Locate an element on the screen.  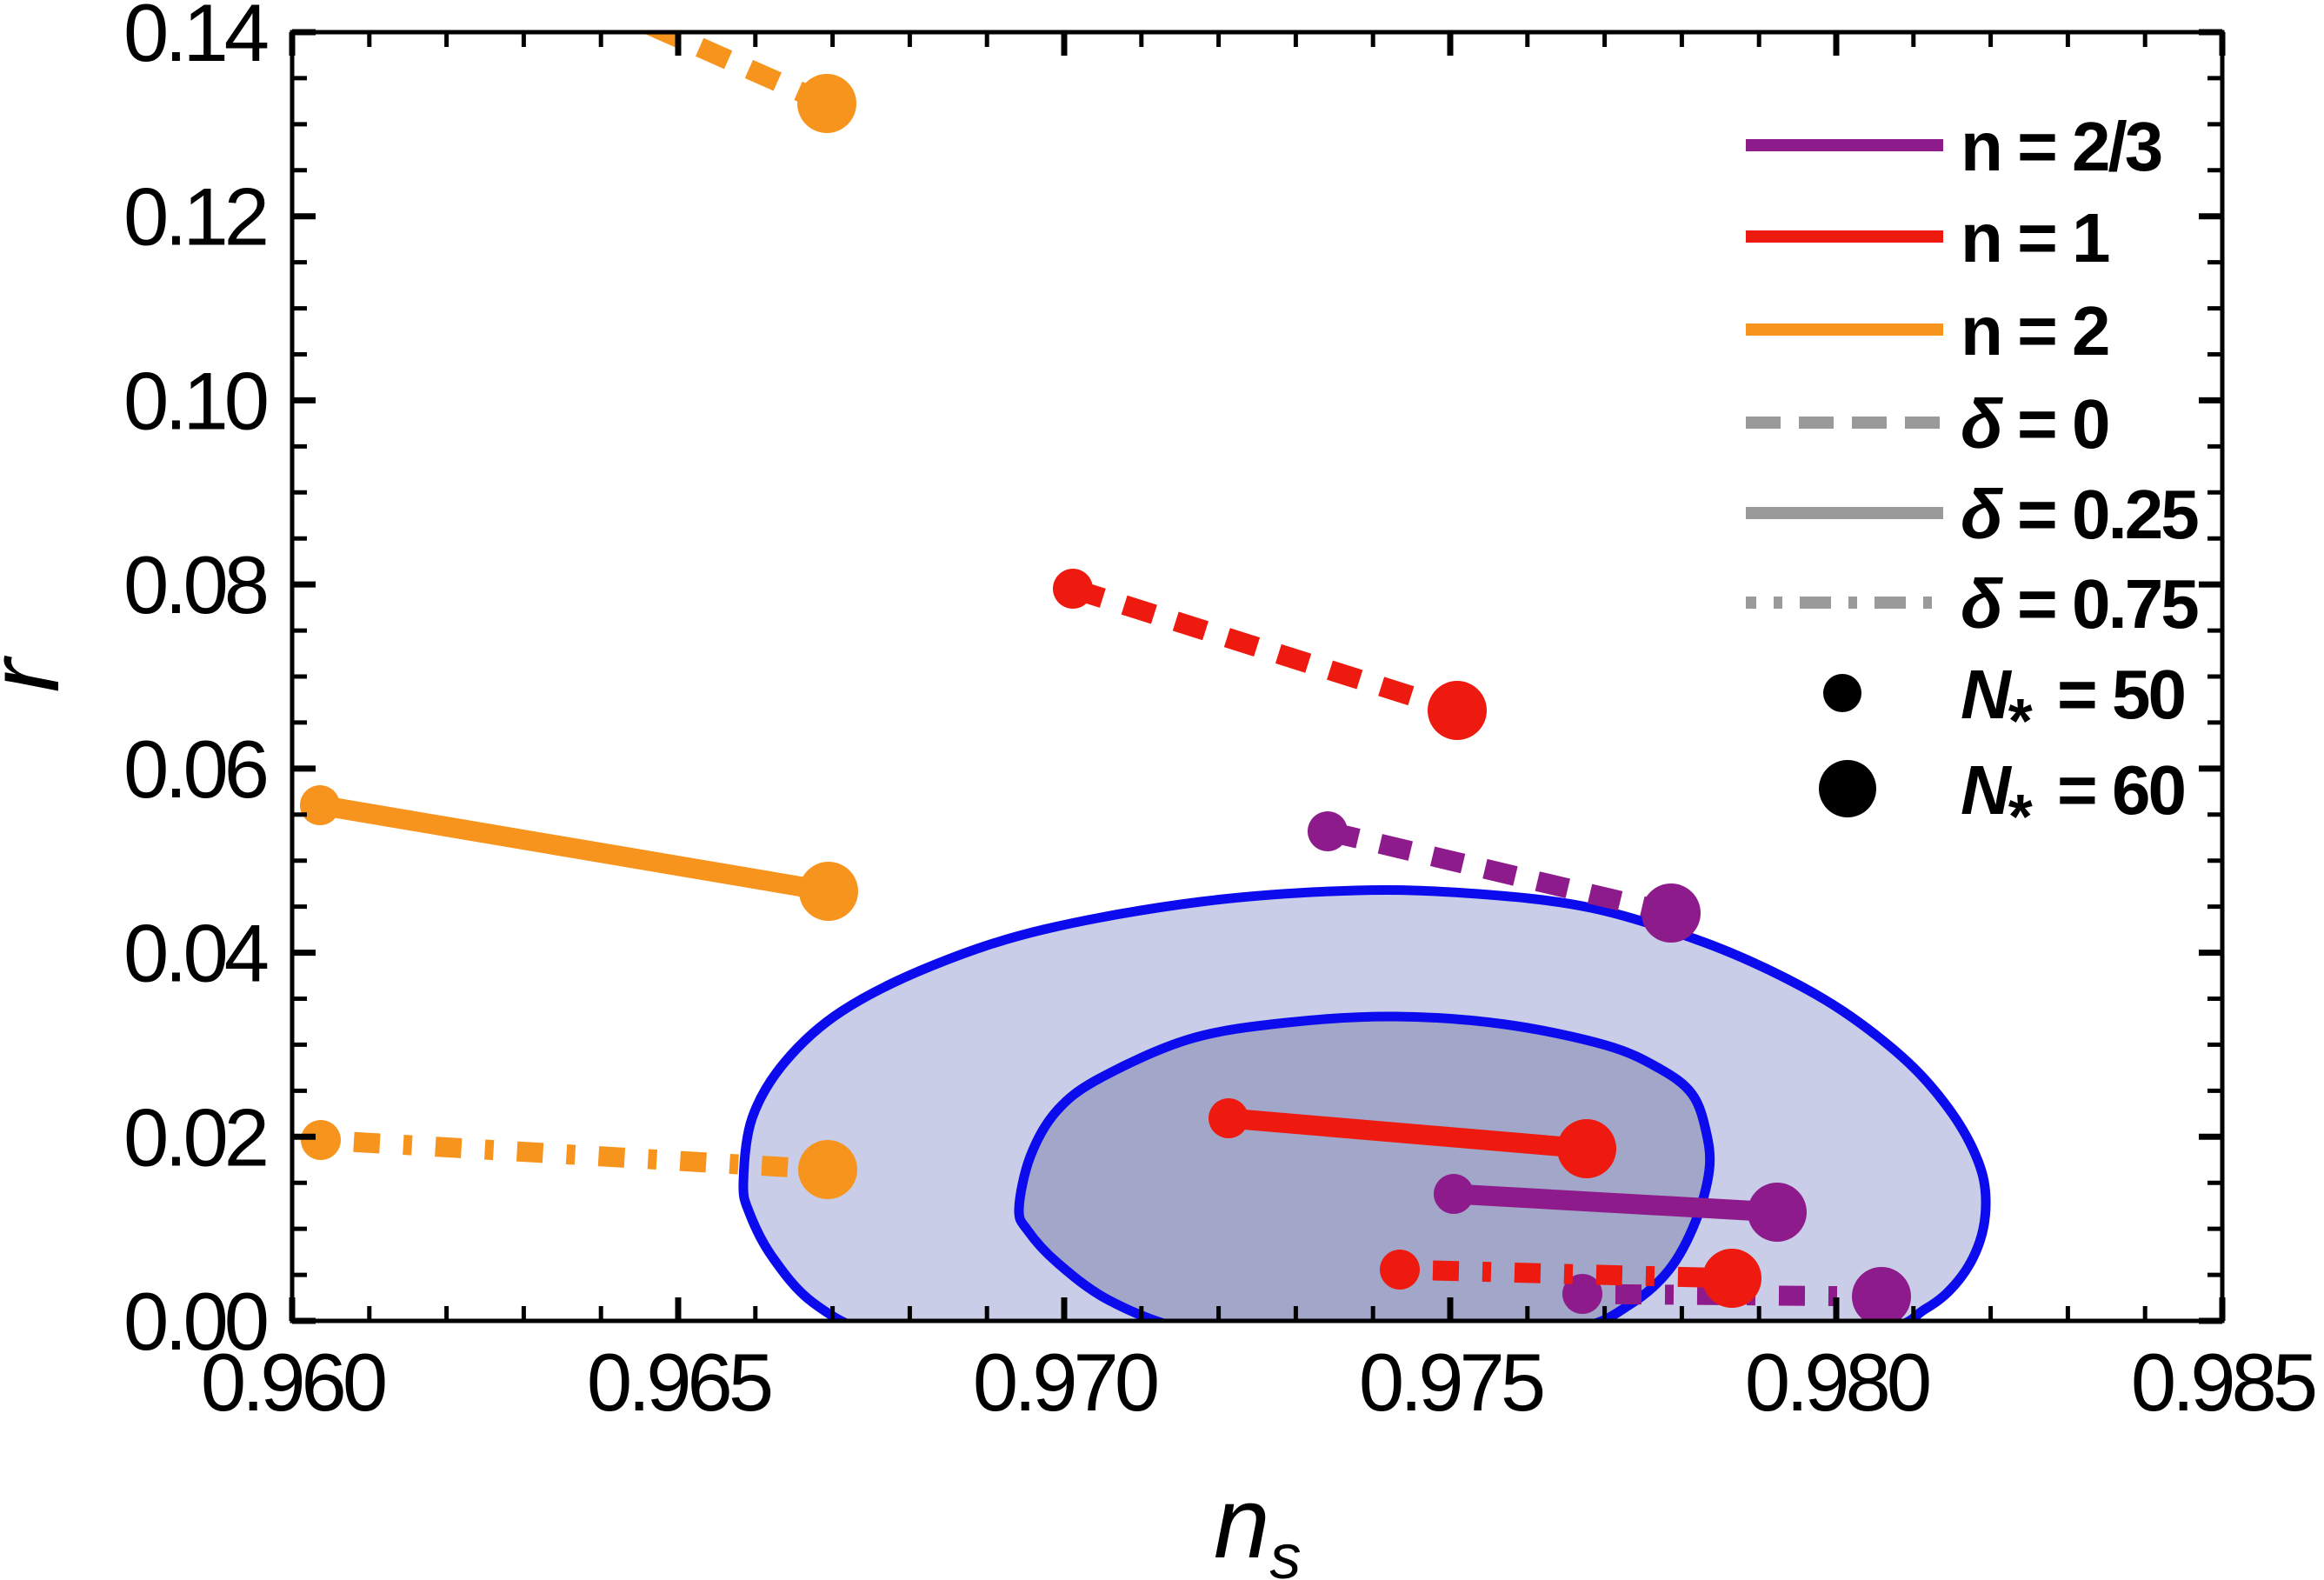
svg-text: δ = 0 is located at coordinates (2034, 424).